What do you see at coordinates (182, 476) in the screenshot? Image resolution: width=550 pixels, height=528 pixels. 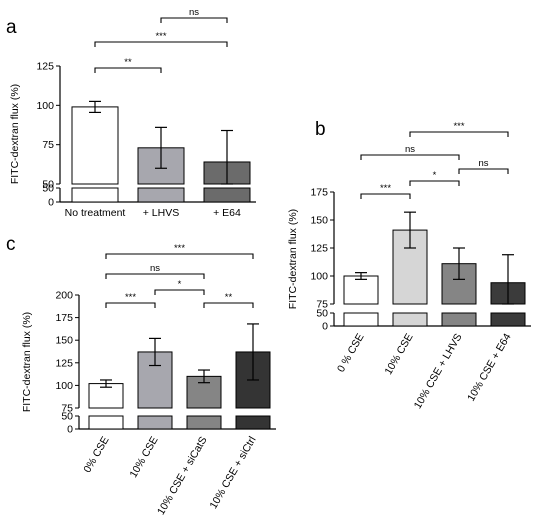 I see `x-tick-label: 10% CSE + siCatS` at bounding box center [182, 476].